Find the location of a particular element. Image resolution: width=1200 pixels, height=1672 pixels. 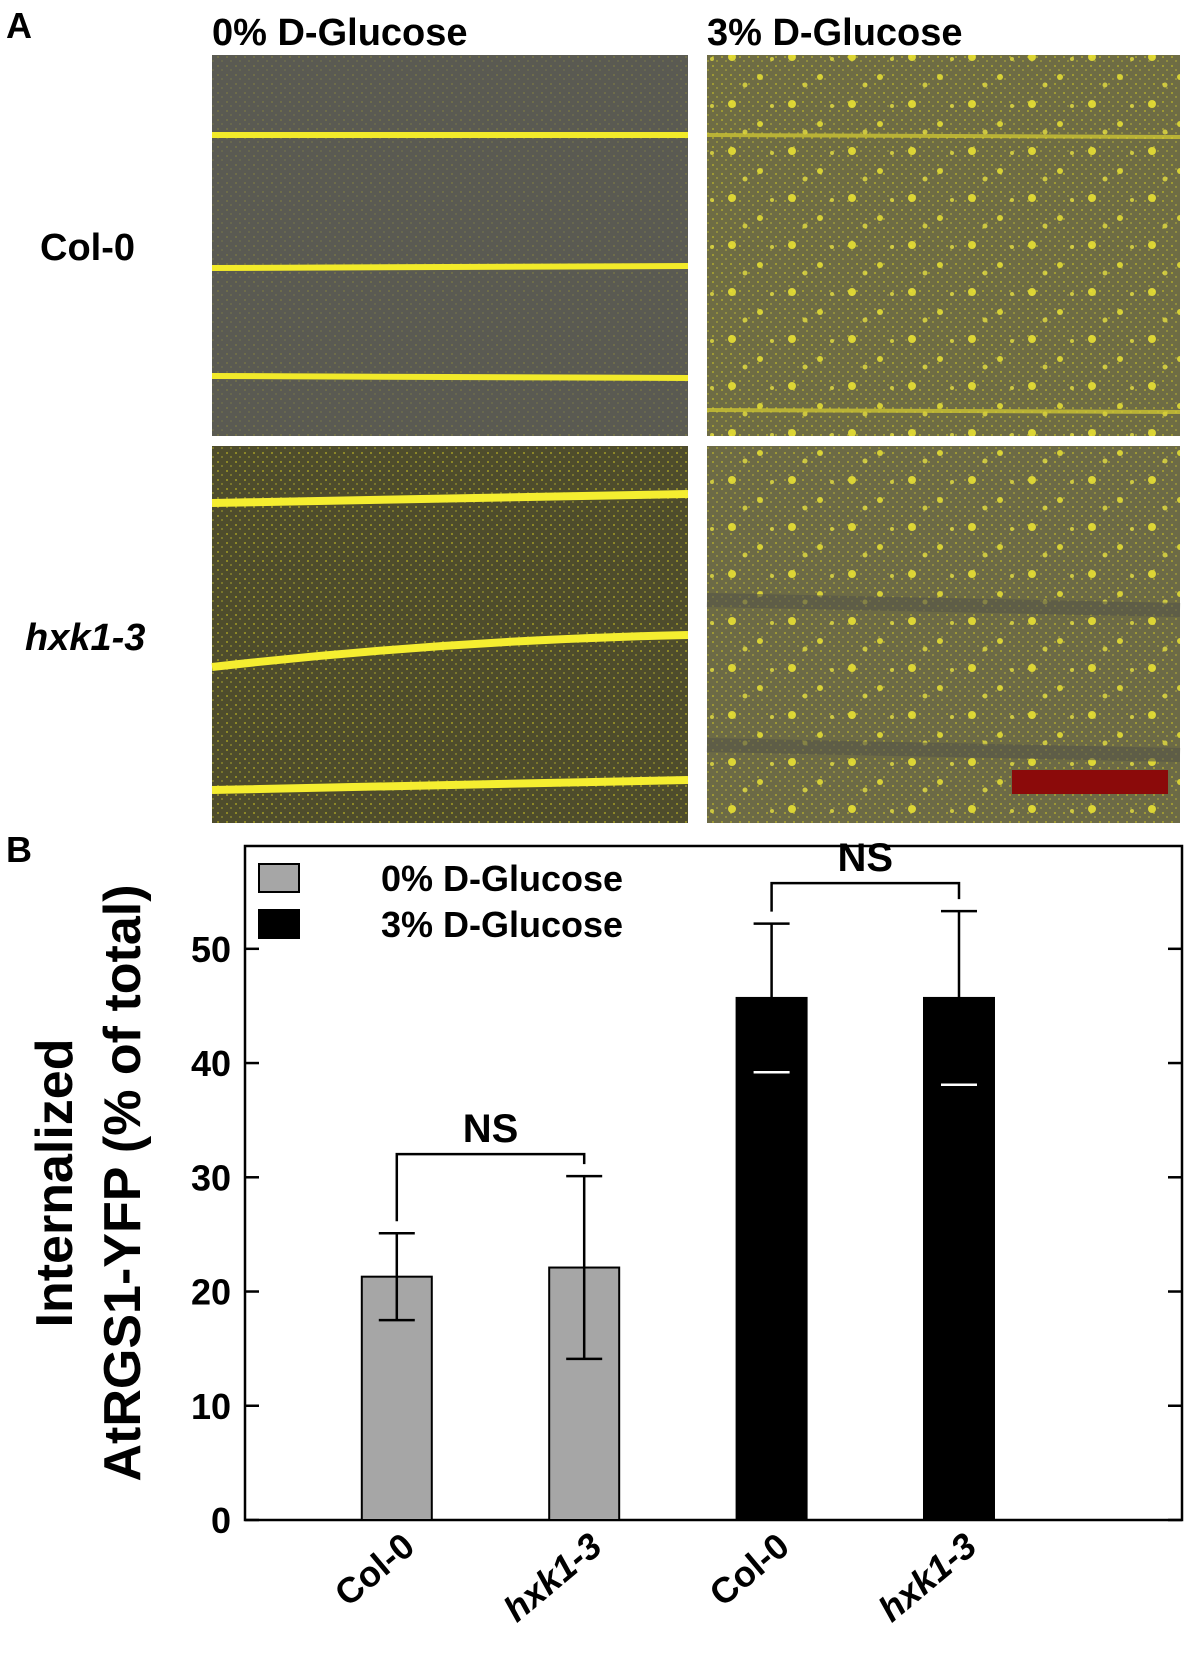

legend-label: 3% D-Glucose is located at coordinates (502, 924).